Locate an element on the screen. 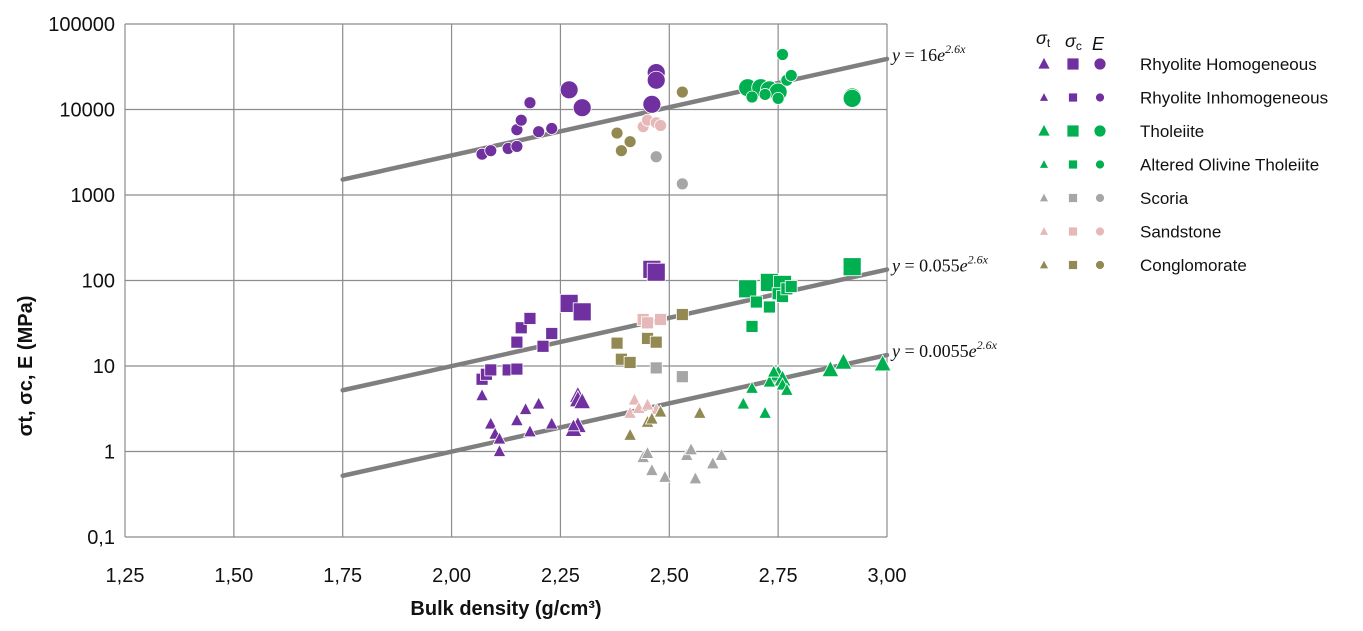 Image resolution: width=1363 pixels, height=631 pixels. y-tick-label: 1 is located at coordinates (109, 453).